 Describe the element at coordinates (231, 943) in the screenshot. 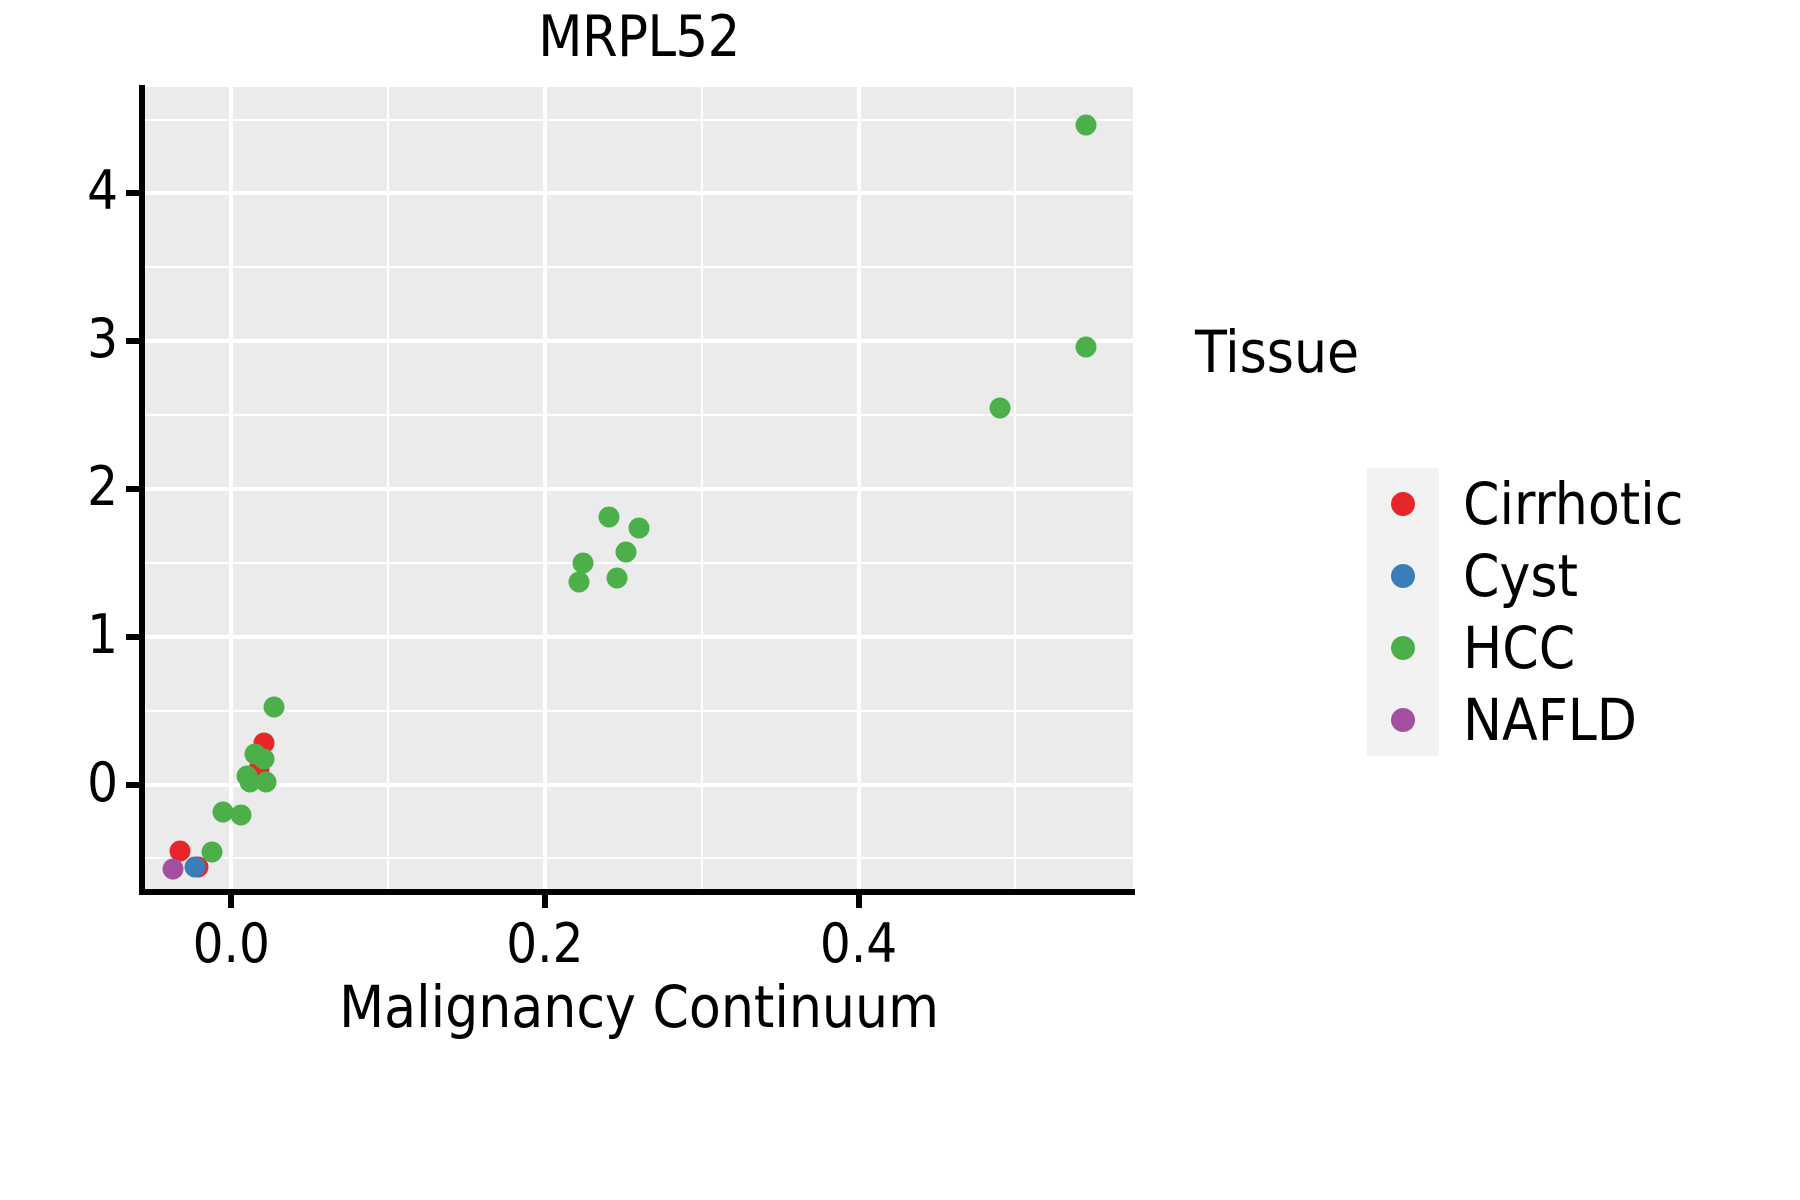

I see `x-axis-tick-label: 0.0` at that location.